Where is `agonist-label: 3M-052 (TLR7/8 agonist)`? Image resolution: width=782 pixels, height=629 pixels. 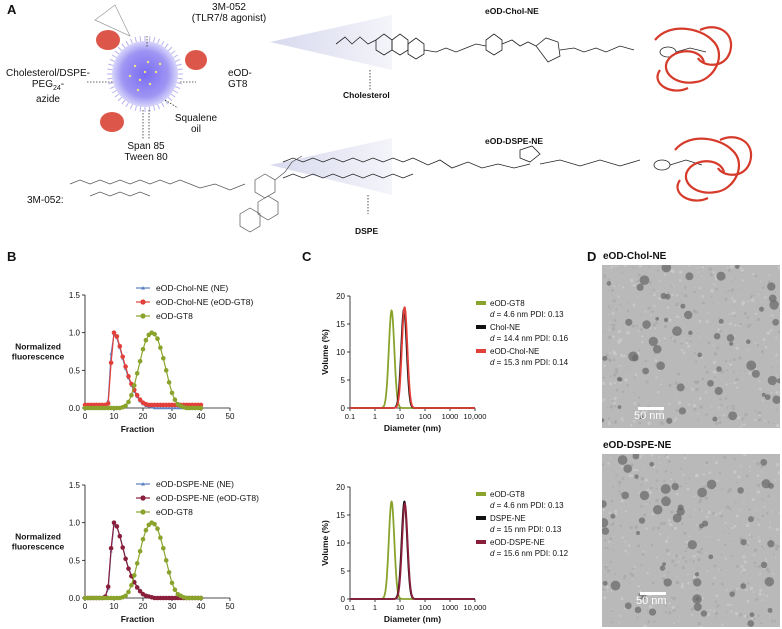
agonist-label: 3M-052 (TLR7/8 agonist) is located at coordinates (229, 13).